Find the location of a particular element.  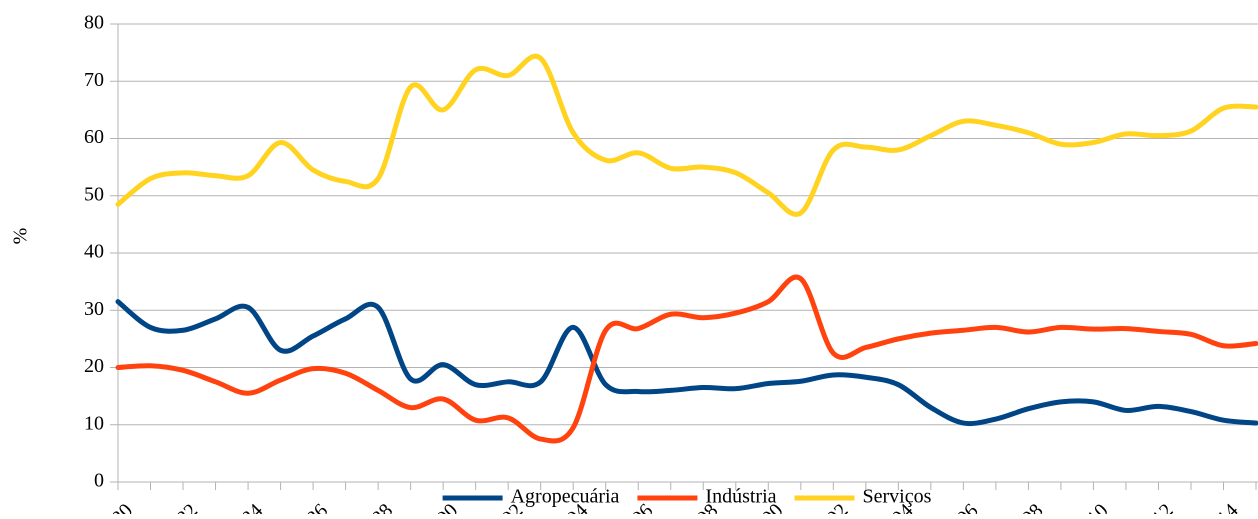

x-tick-label: 2006 is located at coordinates (961, 507).